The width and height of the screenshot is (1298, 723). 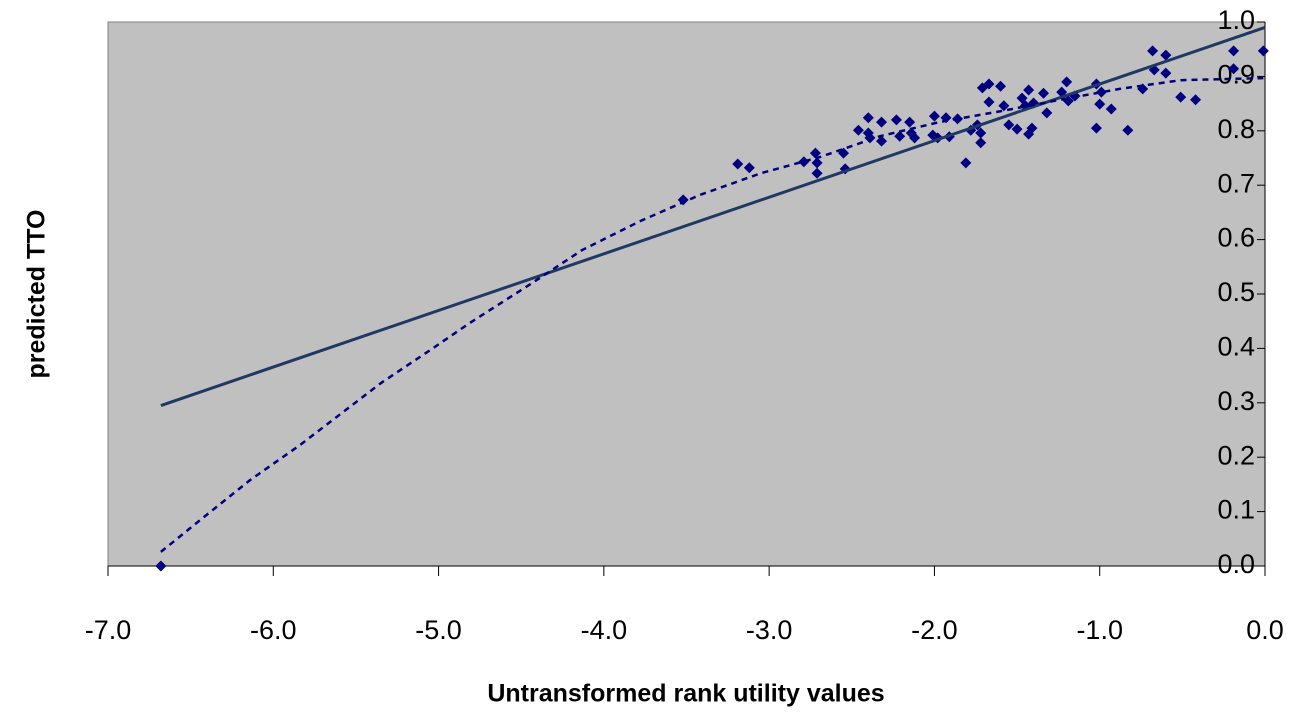 What do you see at coordinates (37, 293) in the screenshot?
I see `y-axis-title: predicted TTO` at bounding box center [37, 293].